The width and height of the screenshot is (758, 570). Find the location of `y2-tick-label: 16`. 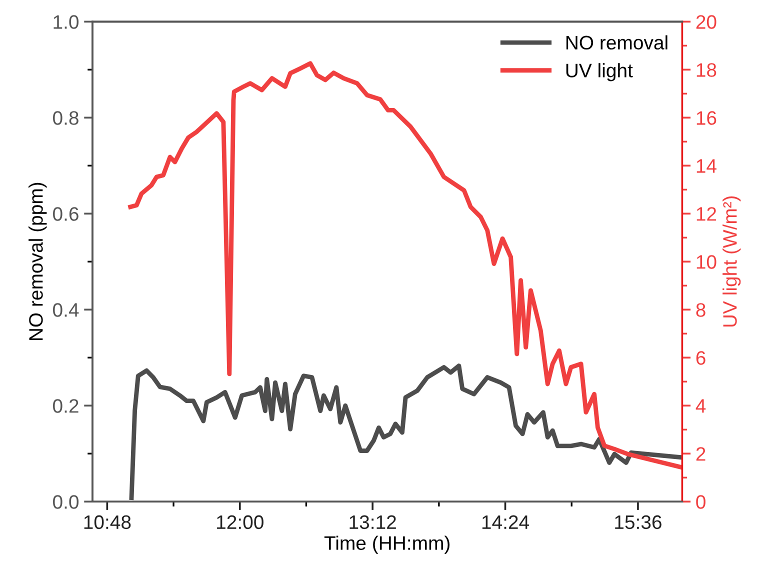

y2-tick-label: 16 is located at coordinates (706, 118).